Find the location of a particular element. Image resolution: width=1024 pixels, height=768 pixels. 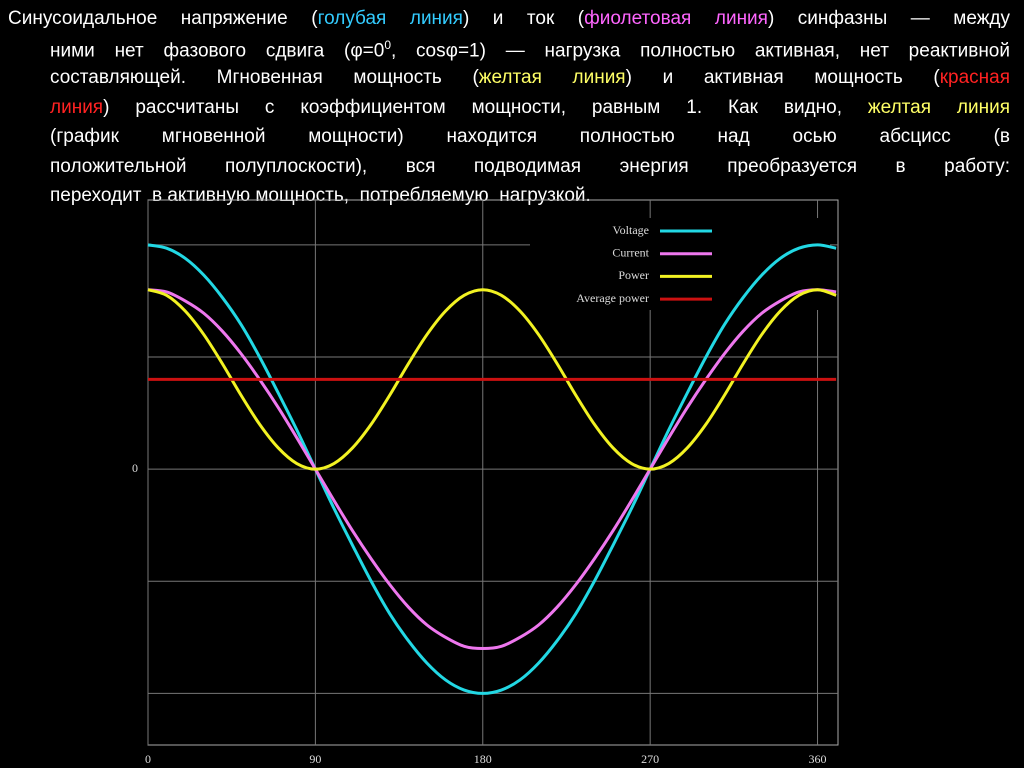

x-tick-label: 0 is located at coordinates (148, 759).